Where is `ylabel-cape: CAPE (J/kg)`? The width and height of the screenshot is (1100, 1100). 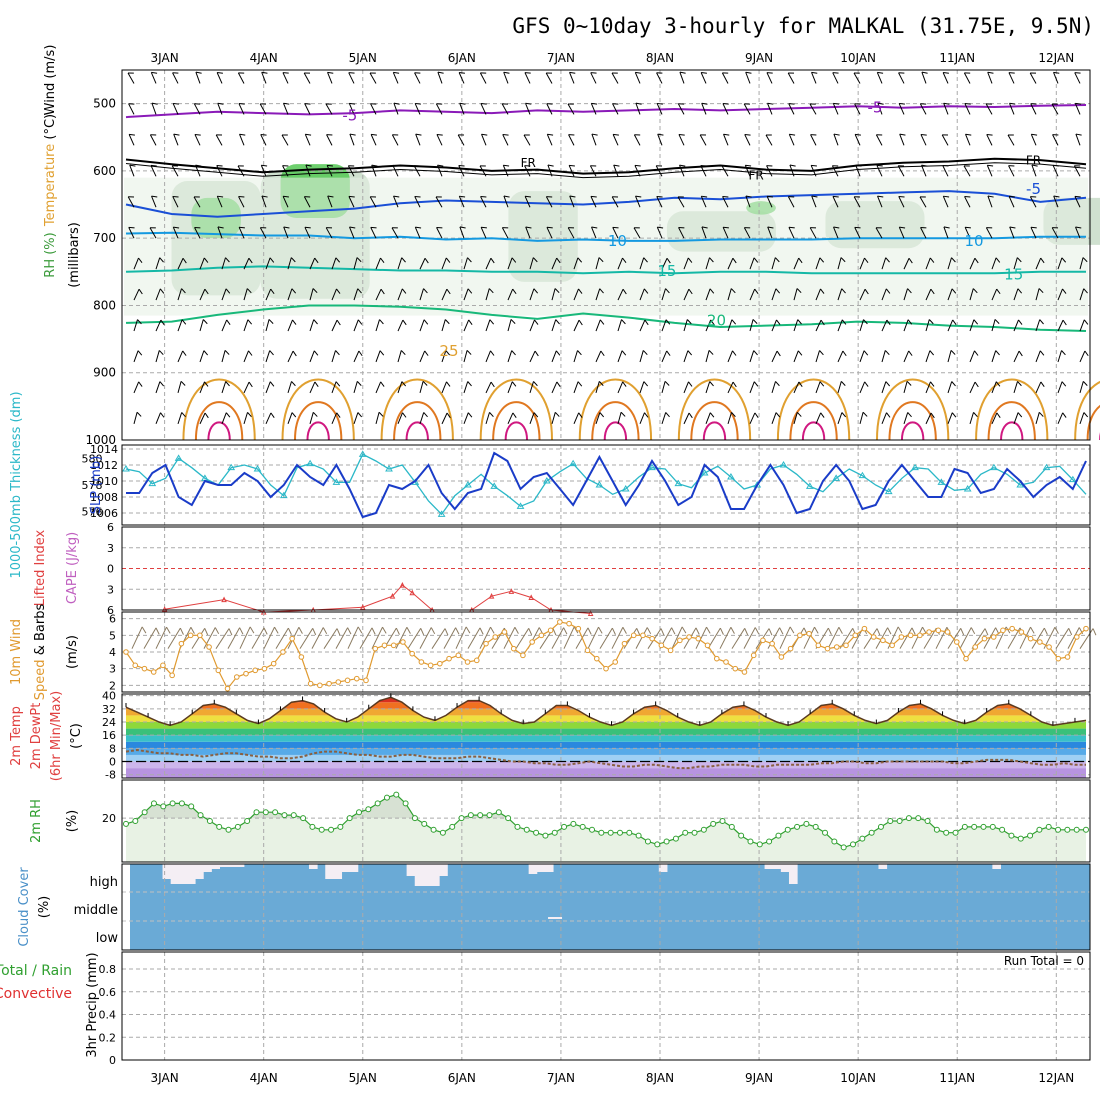 ylabel-cape: CAPE (J/kg) is located at coordinates (72, 568).